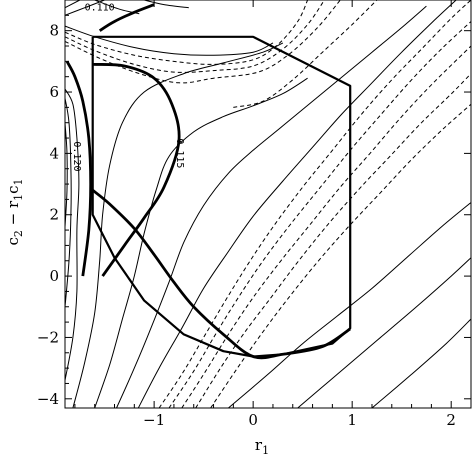 This screenshot has width=474, height=457. Describe the element at coordinates (13, 241) in the screenshot. I see `y-axis-title-part-0: c` at that location.